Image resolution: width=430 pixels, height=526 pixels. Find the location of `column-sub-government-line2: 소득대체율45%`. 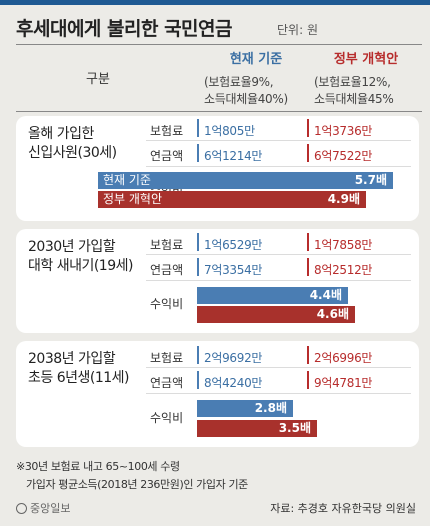

column-sub-government-line2: 소득대체율45% is located at coordinates (354, 99).